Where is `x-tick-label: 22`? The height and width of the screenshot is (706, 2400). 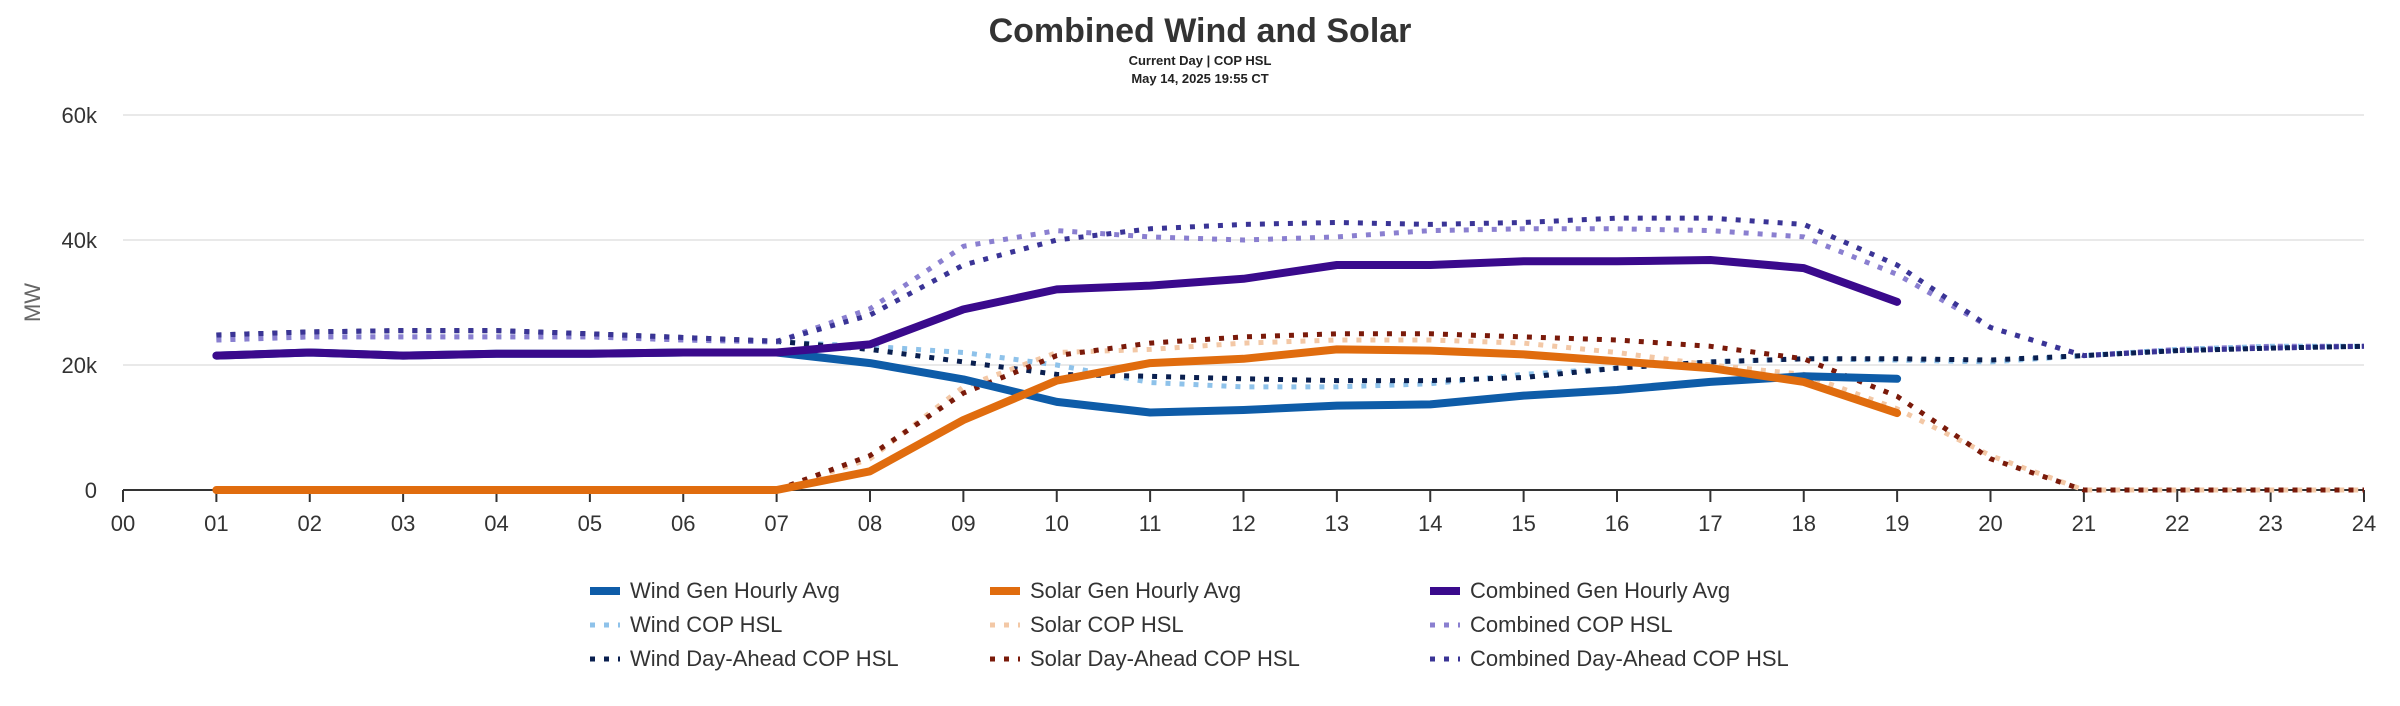
x-tick-label: 22 is located at coordinates (2177, 523).